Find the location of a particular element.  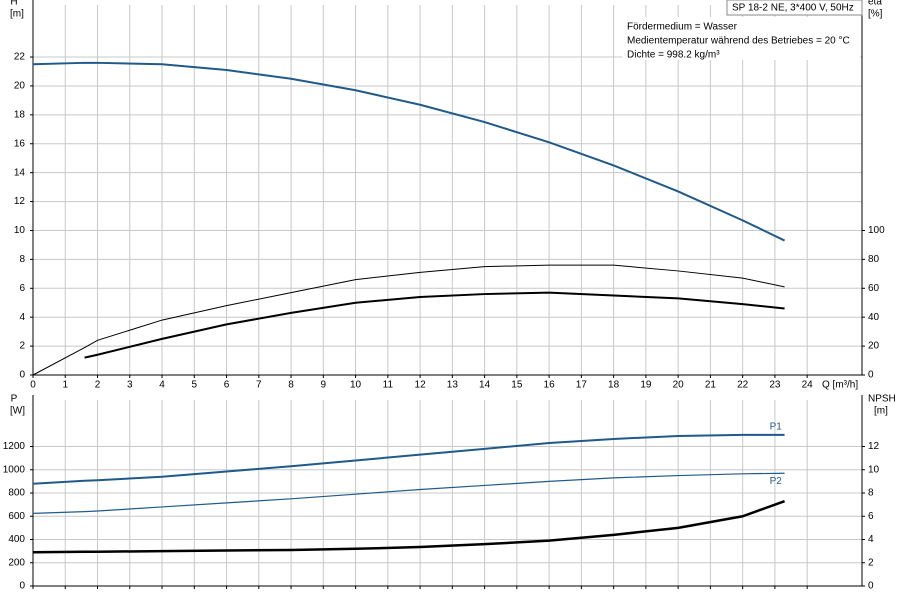

y2-axis-label: [%] is located at coordinates (875, 14).